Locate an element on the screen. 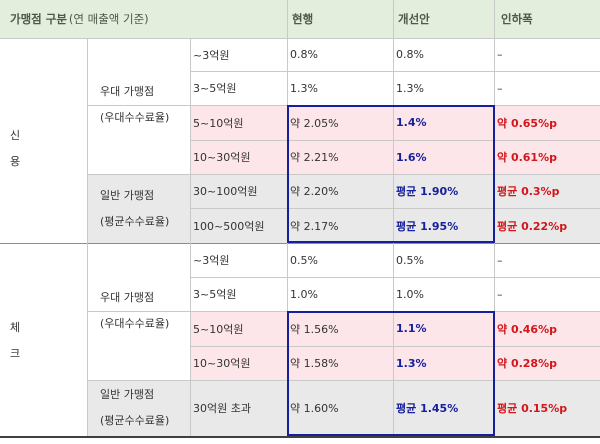 The image size is (600, 444). header-improved-label: 개선안 is located at coordinates (414, 19).